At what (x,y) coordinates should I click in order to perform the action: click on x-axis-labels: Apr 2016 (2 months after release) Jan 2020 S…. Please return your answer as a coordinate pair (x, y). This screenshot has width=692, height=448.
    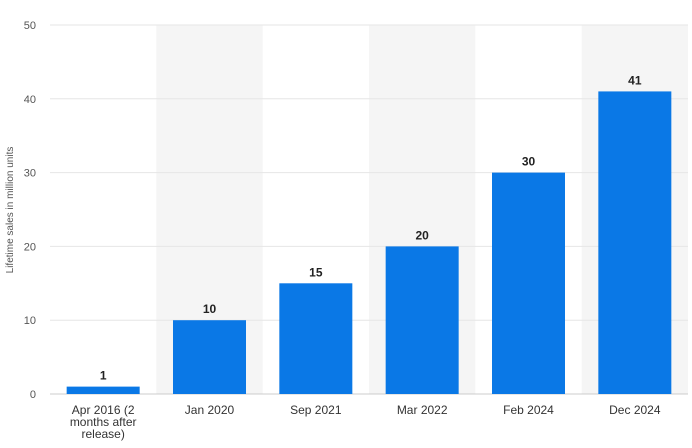
    Looking at the image, I should click on (365, 422).